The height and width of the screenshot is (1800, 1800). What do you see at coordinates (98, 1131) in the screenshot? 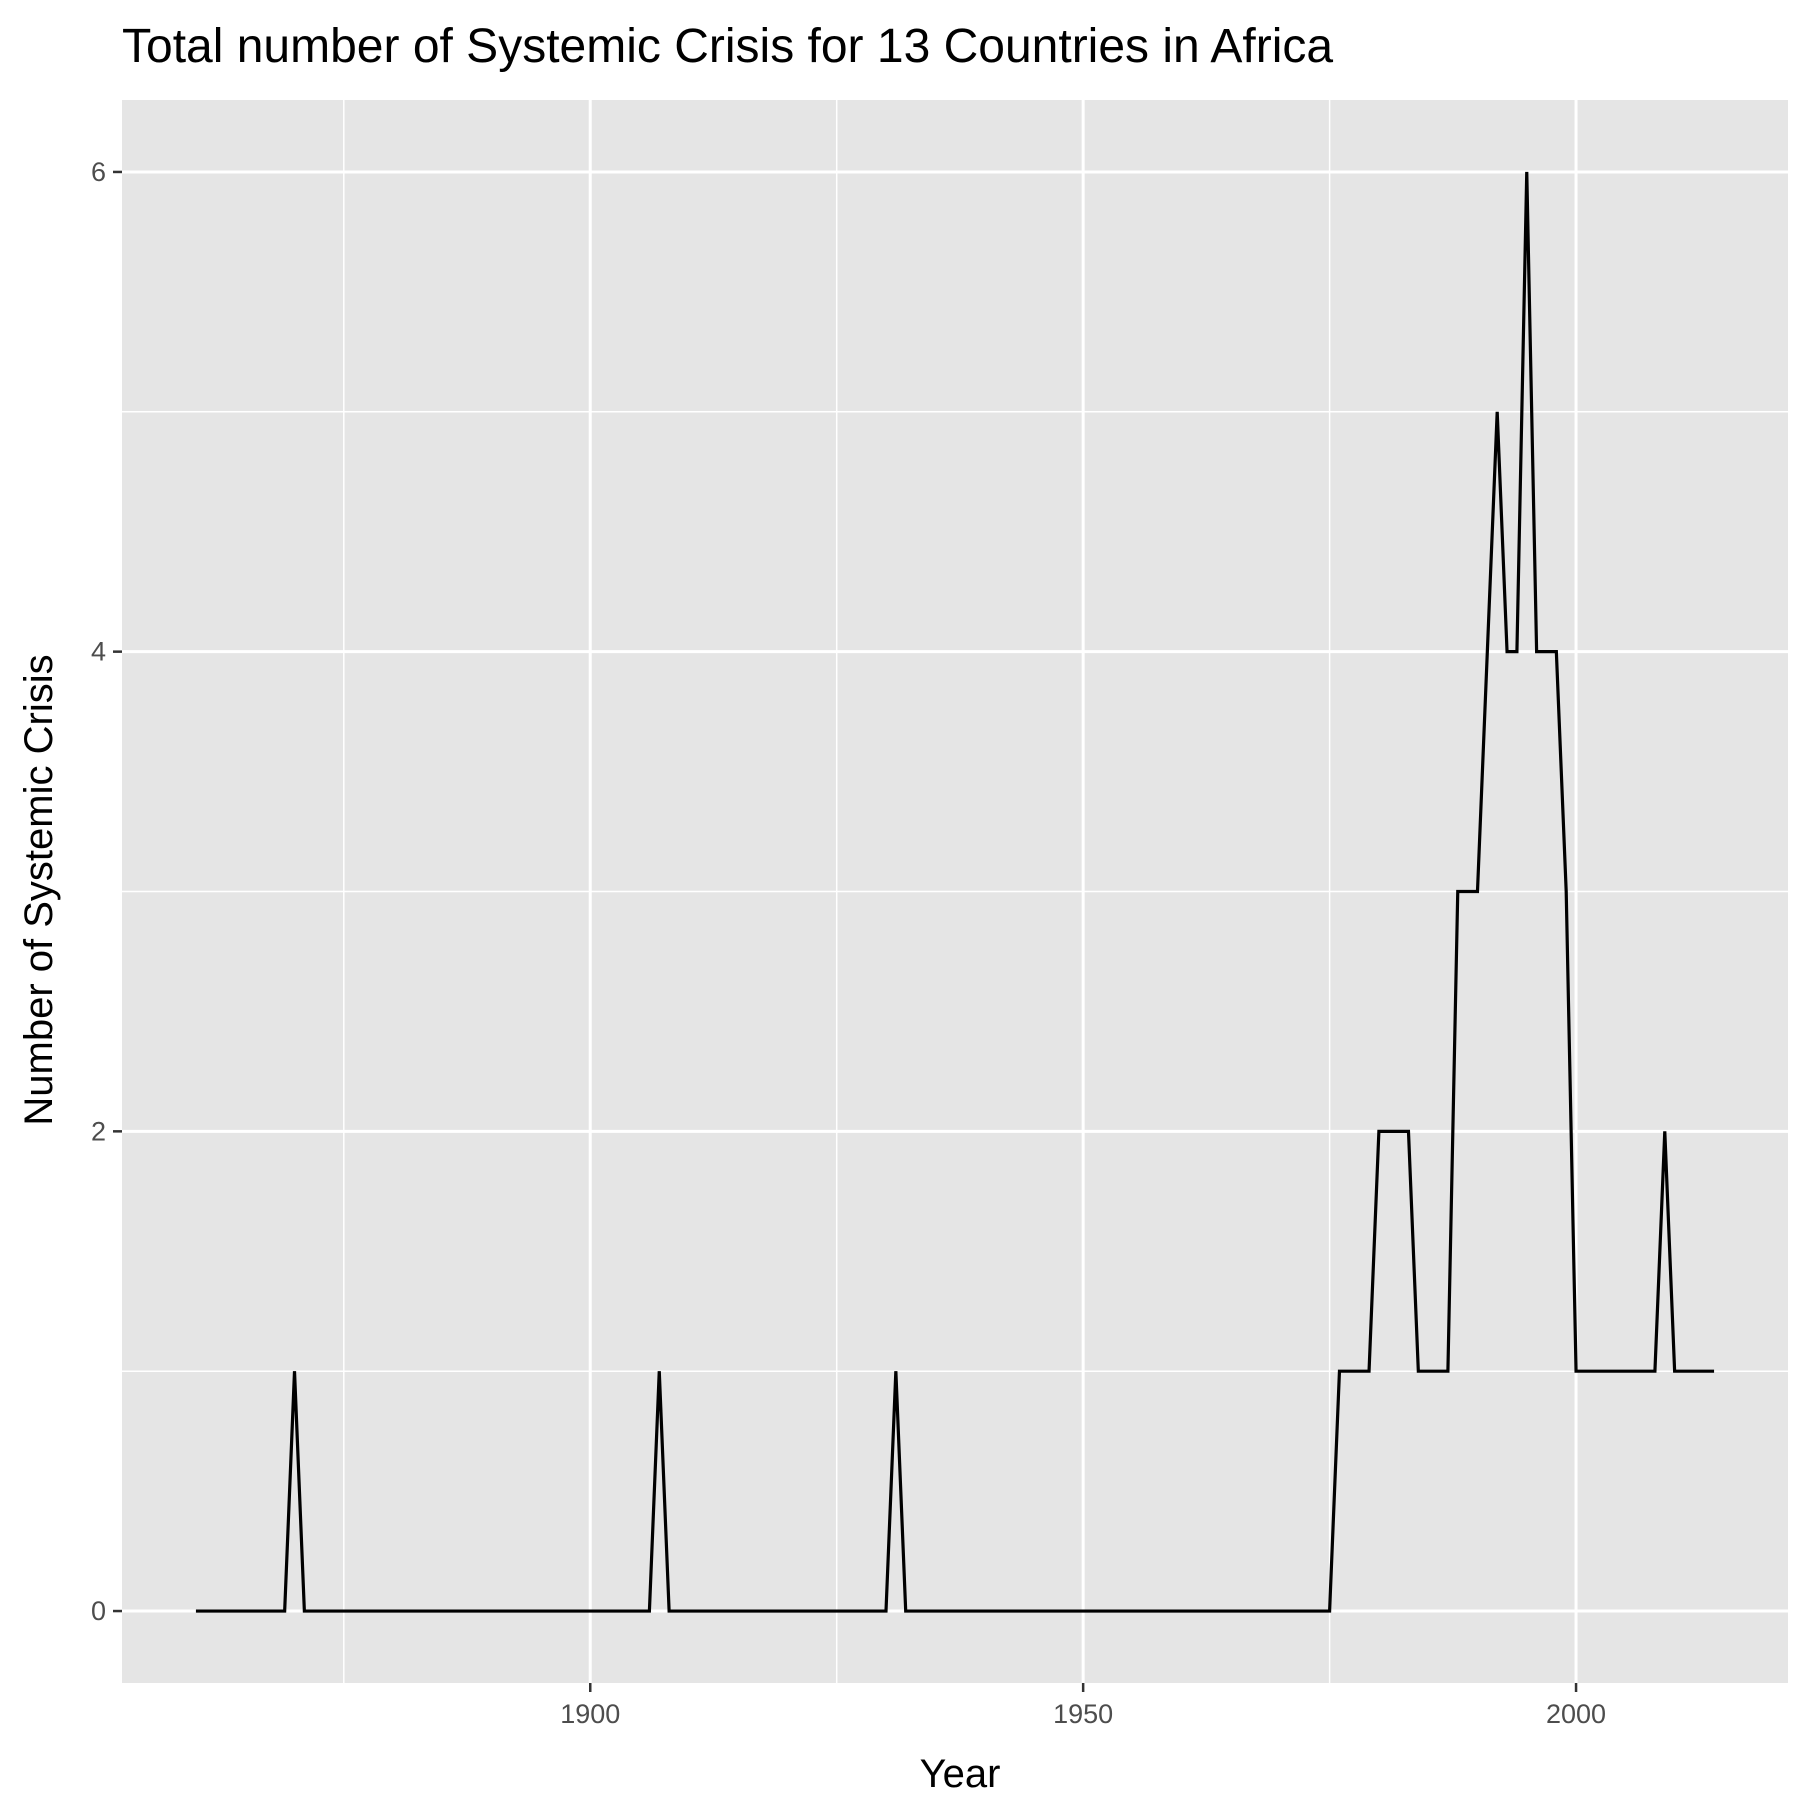
I see `y-tick-label: 2` at bounding box center [98, 1131].